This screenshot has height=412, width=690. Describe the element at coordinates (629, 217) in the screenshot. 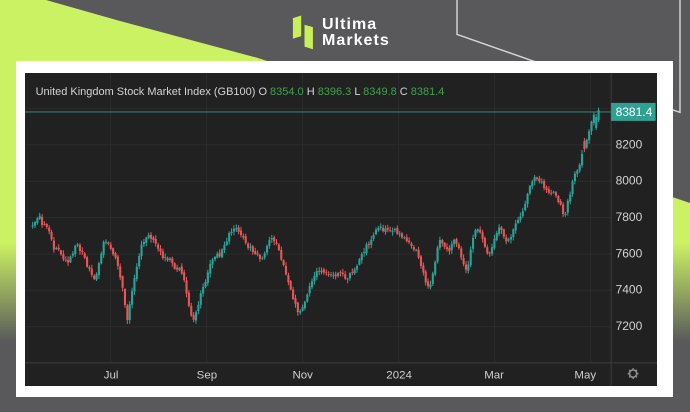

I see `svg-text: 7800` at that location.